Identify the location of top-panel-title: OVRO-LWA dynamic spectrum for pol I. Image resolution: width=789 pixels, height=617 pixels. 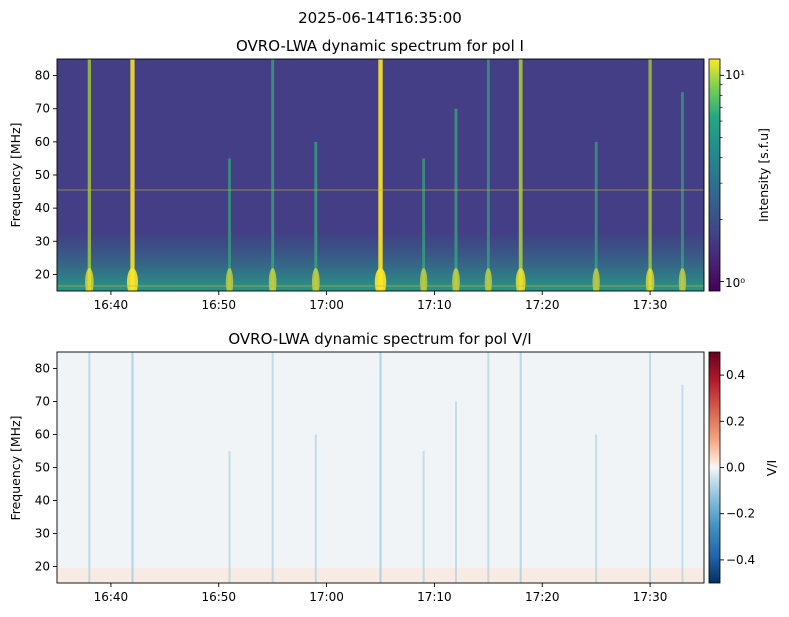
(380, 46).